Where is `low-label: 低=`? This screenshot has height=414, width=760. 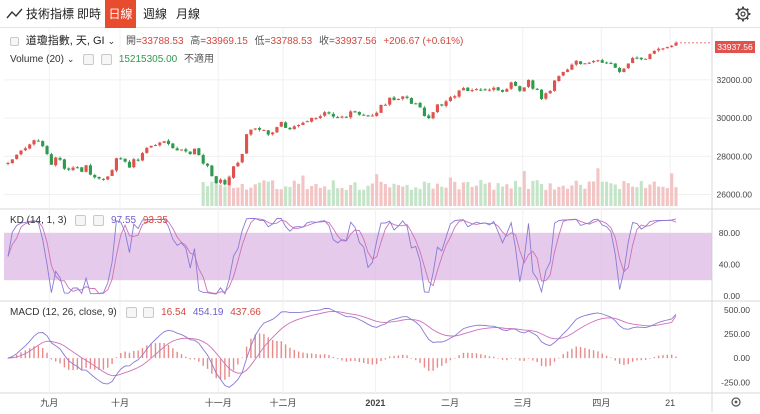
low-label: 低= is located at coordinates (262, 41).